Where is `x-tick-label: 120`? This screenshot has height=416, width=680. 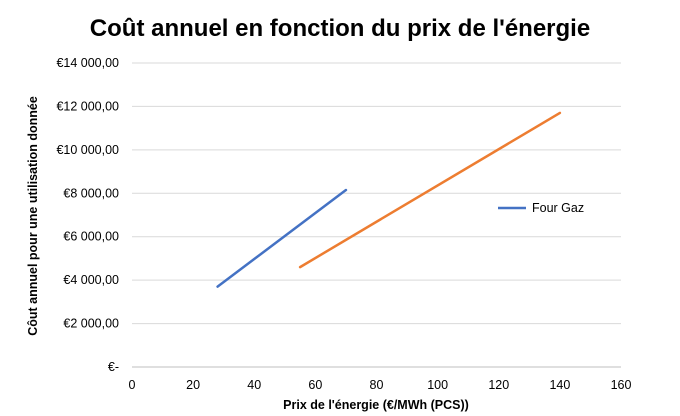
x-tick-label: 120 is located at coordinates (498, 385).